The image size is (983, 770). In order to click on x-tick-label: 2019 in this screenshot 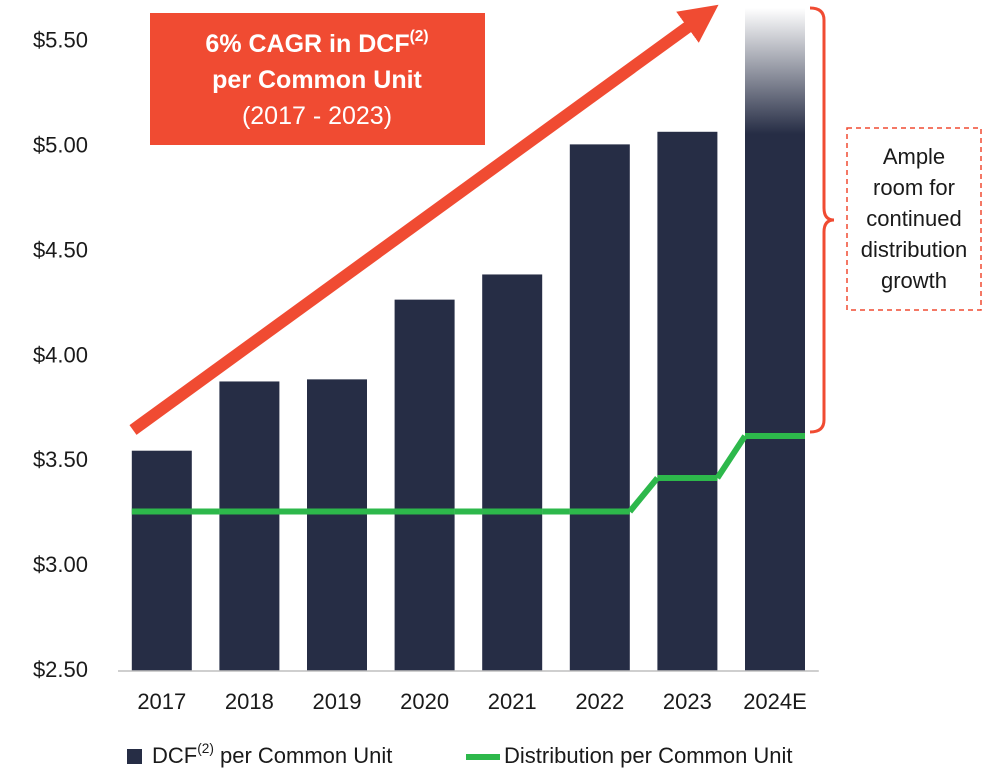, I will do `click(337, 701)`.